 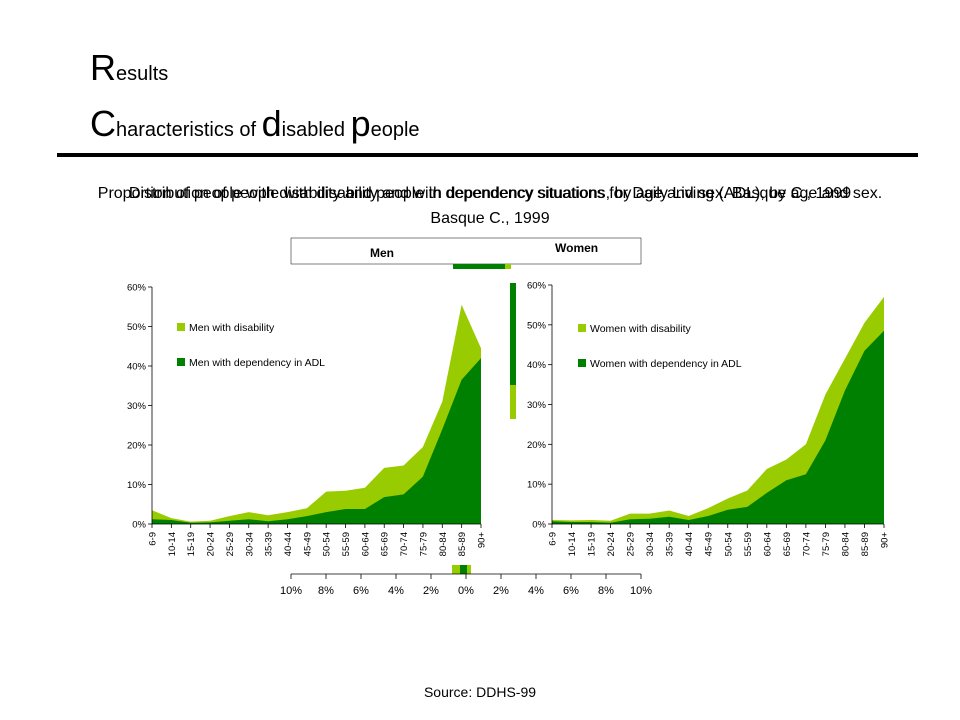 I want to click on women-x-tick-label: 75-79, so click(x=826, y=544).